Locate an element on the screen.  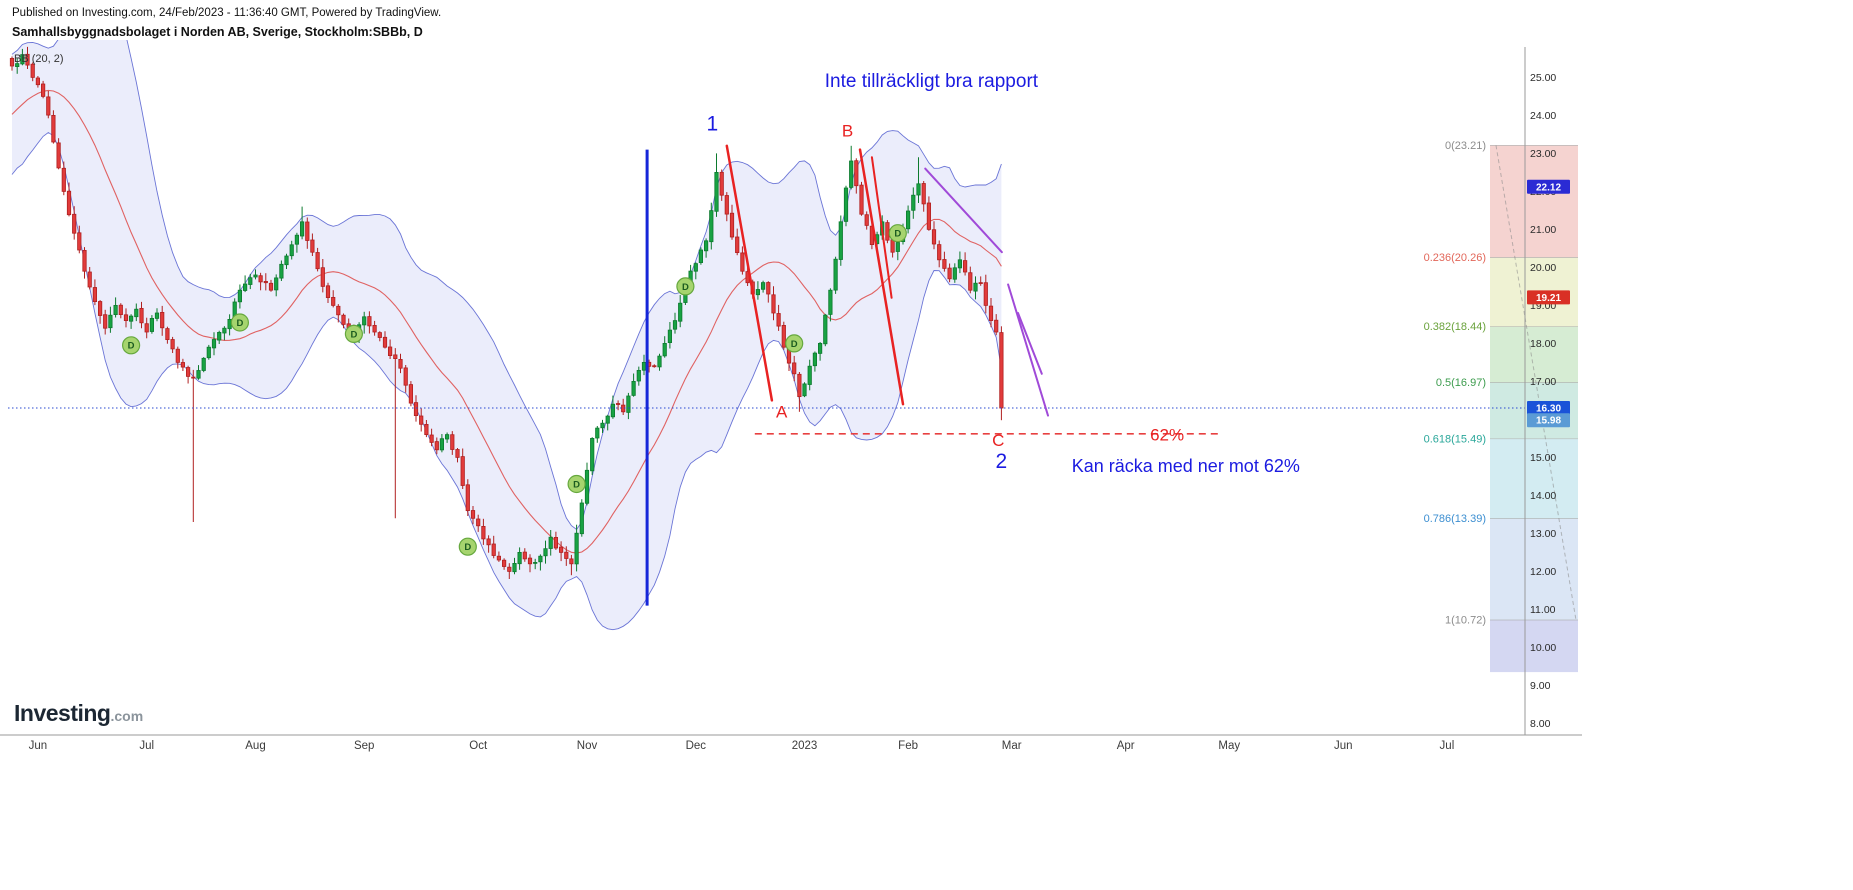
annotation-text: C is located at coordinates (998, 440).